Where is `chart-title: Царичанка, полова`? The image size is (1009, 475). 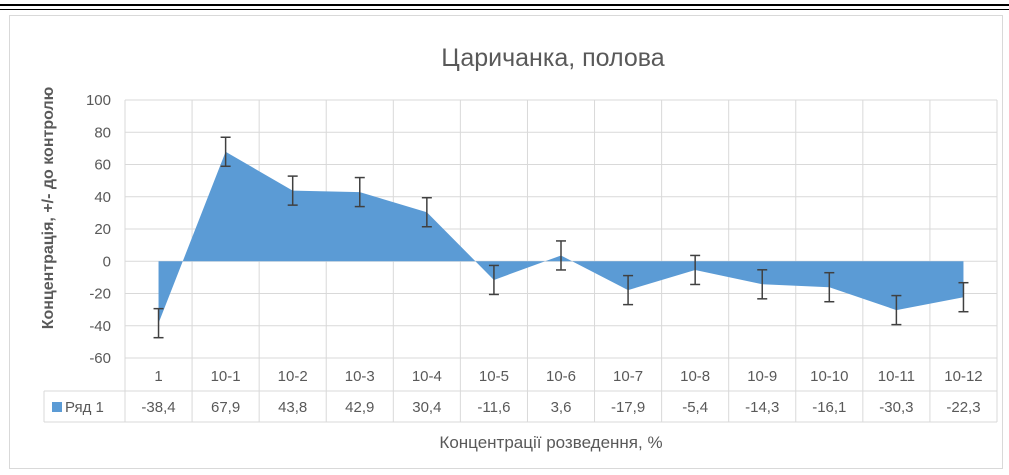
chart-title: Царичанка, полова is located at coordinates (552, 58).